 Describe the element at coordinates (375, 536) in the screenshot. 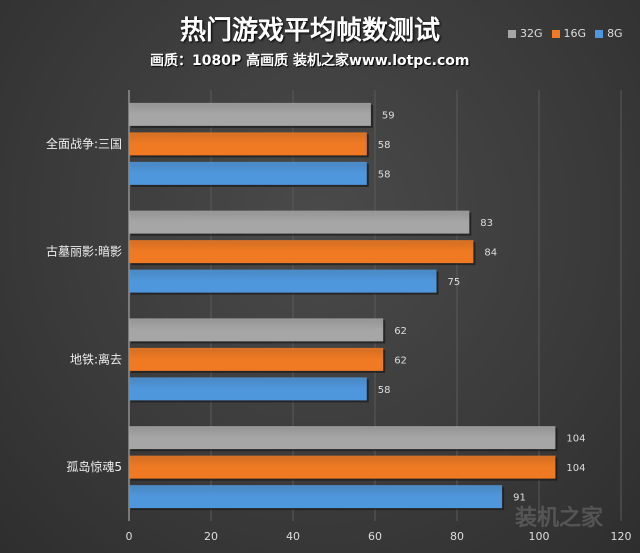

I see `x-tick-label: 60` at that location.